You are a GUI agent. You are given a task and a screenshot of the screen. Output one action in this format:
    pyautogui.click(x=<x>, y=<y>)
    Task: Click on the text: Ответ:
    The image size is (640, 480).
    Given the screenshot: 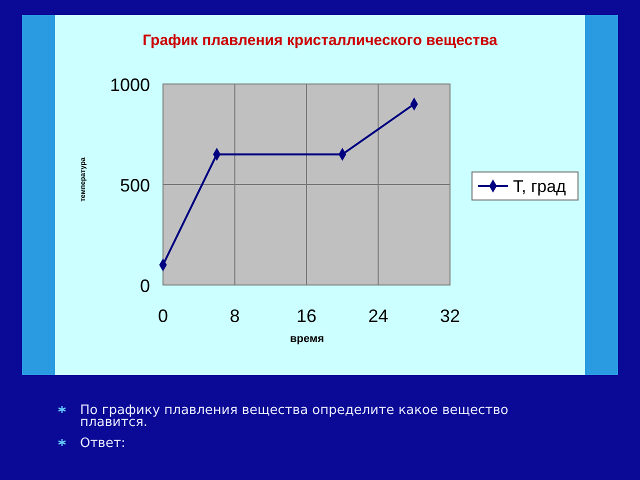 What is the action you would take?
    pyautogui.click(x=103, y=443)
    